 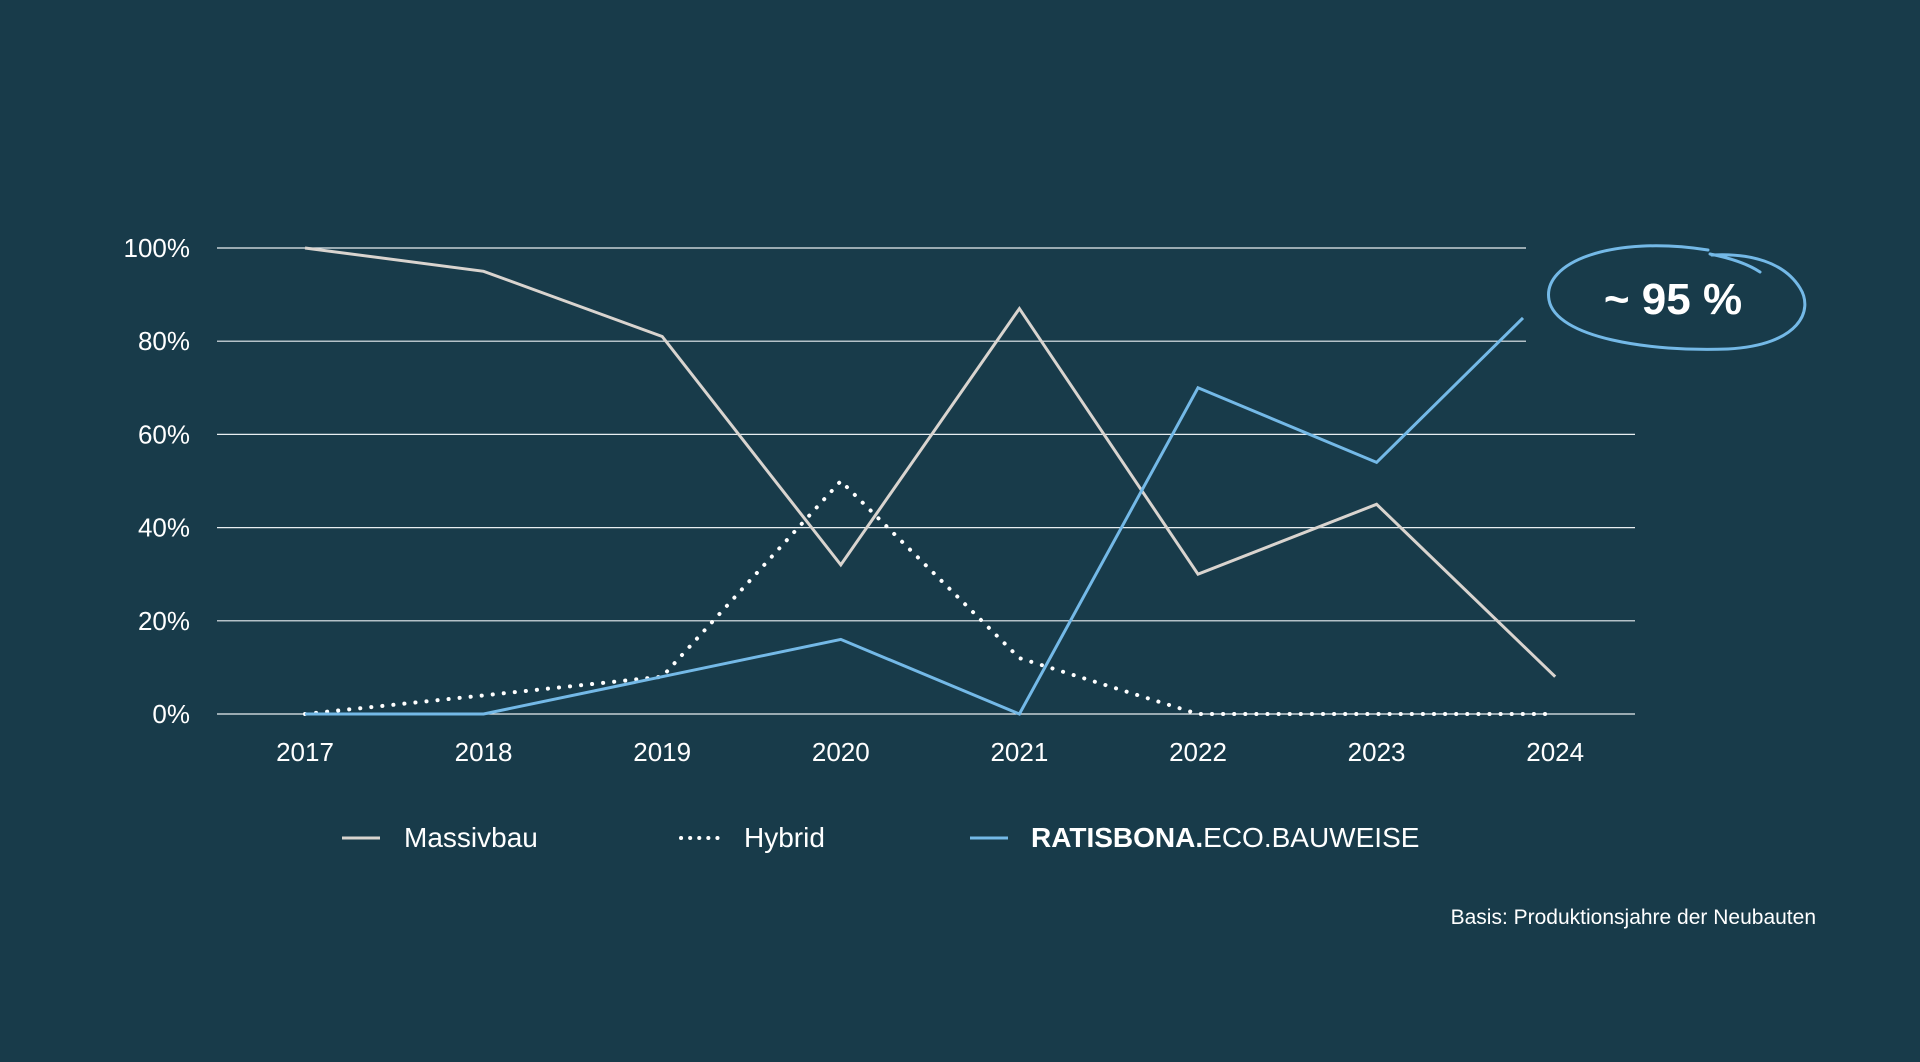 What do you see at coordinates (1377, 752) in the screenshot?
I see `x-tick-label: 2023` at bounding box center [1377, 752].